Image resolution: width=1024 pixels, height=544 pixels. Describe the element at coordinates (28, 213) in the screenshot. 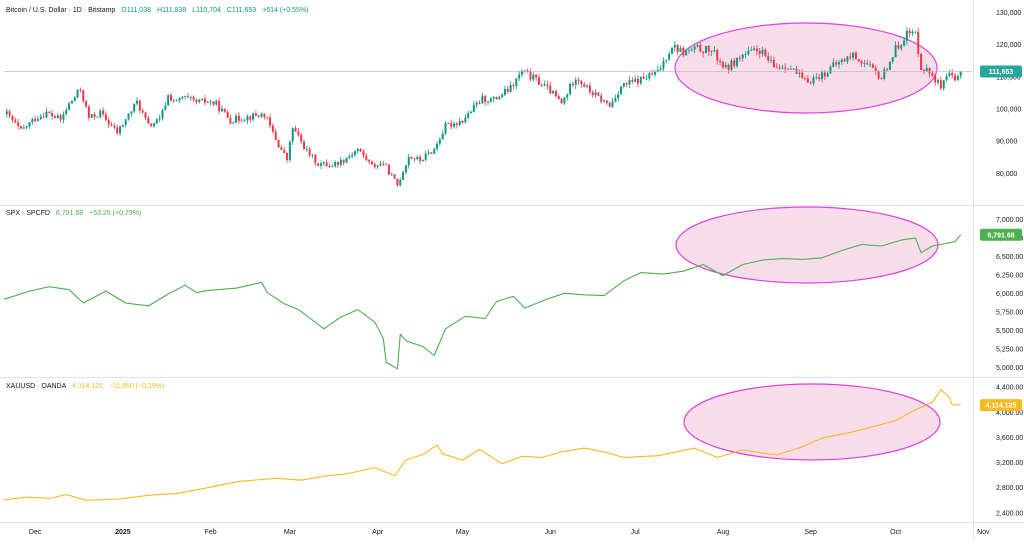

I see `spx-symbol: SPX · SPCFD` at that location.